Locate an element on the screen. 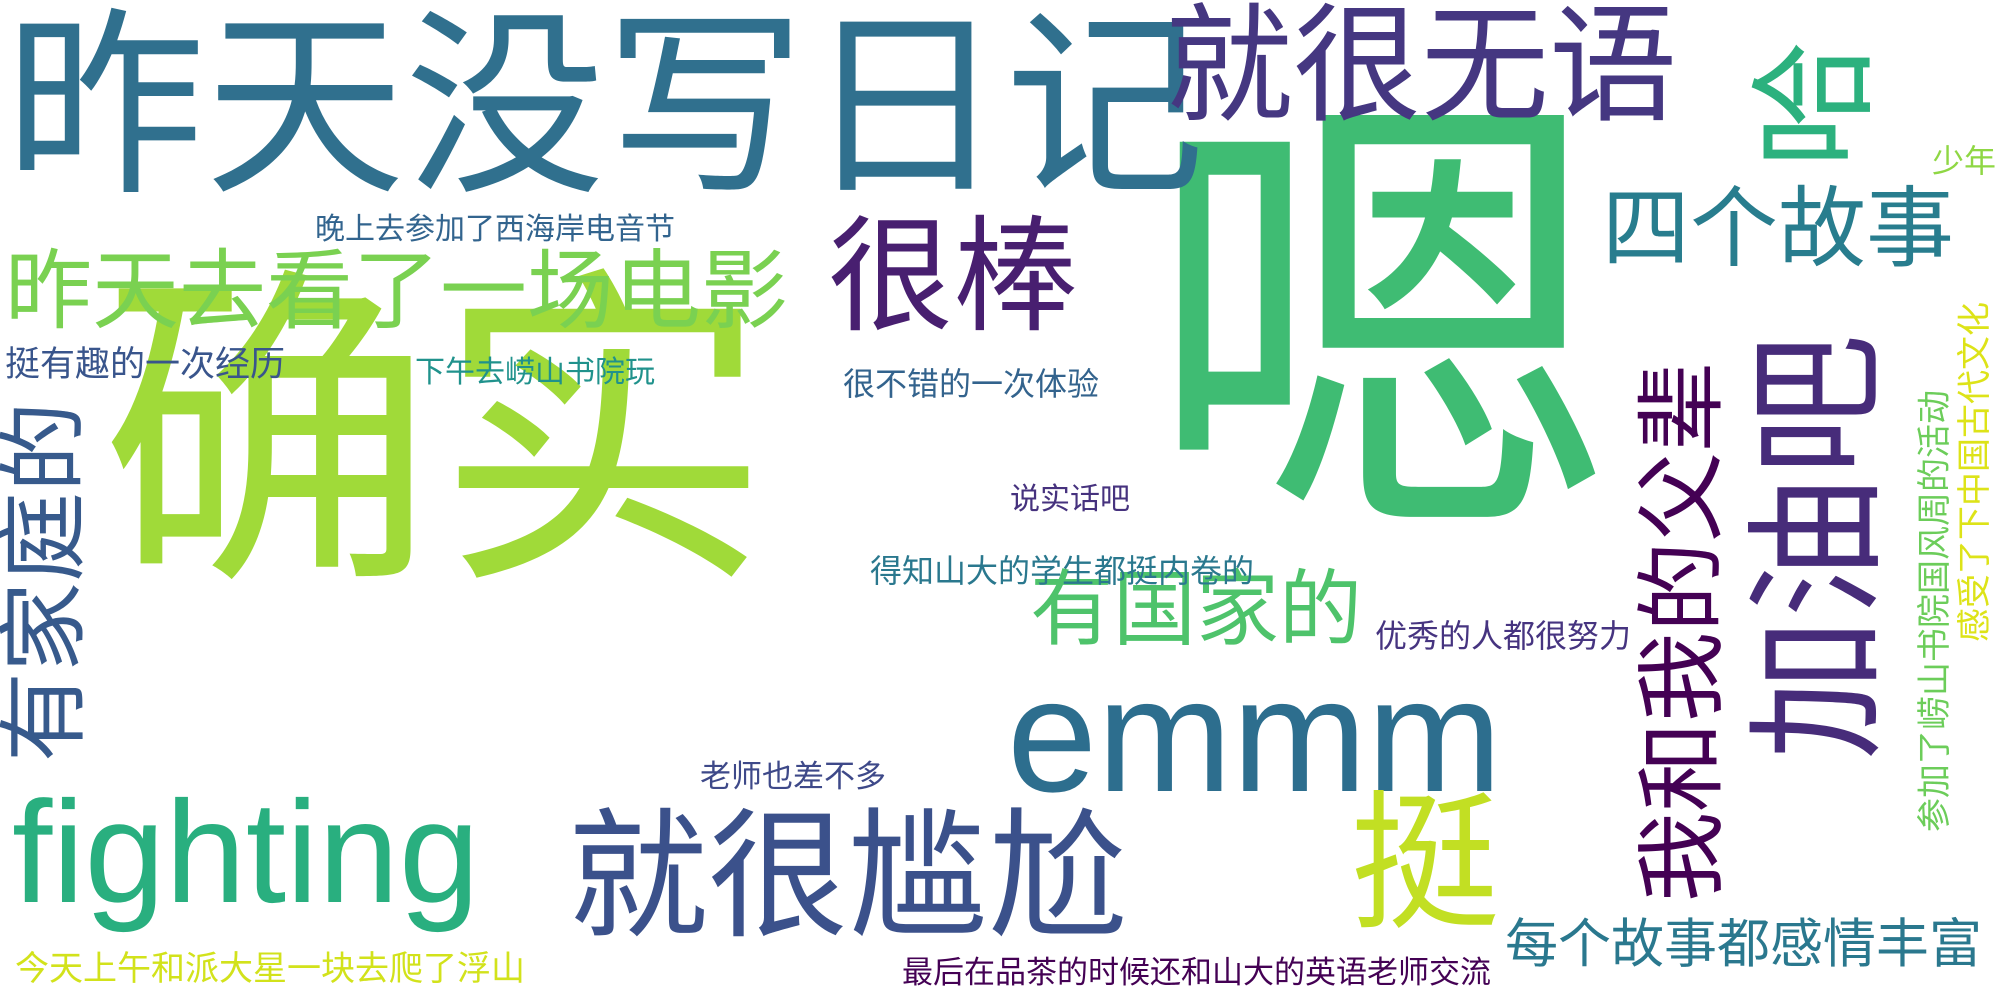  word-you-guojia: 有国家的 is located at coordinates (1196, 609).